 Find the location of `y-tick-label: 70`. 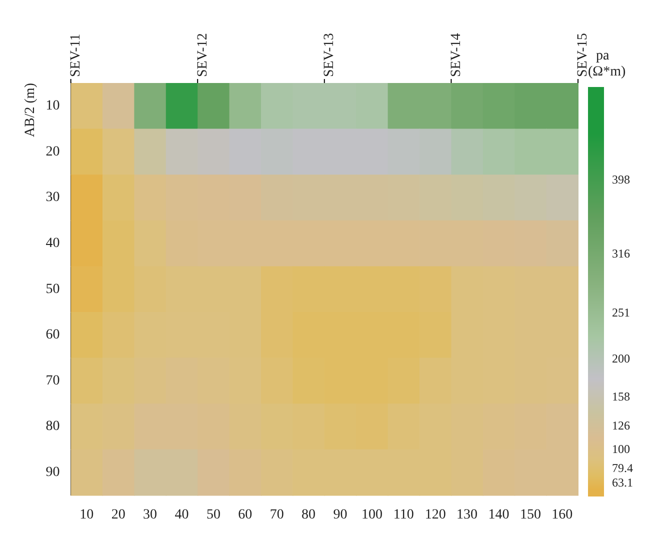

y-tick-label: 70 is located at coordinates (53, 380).